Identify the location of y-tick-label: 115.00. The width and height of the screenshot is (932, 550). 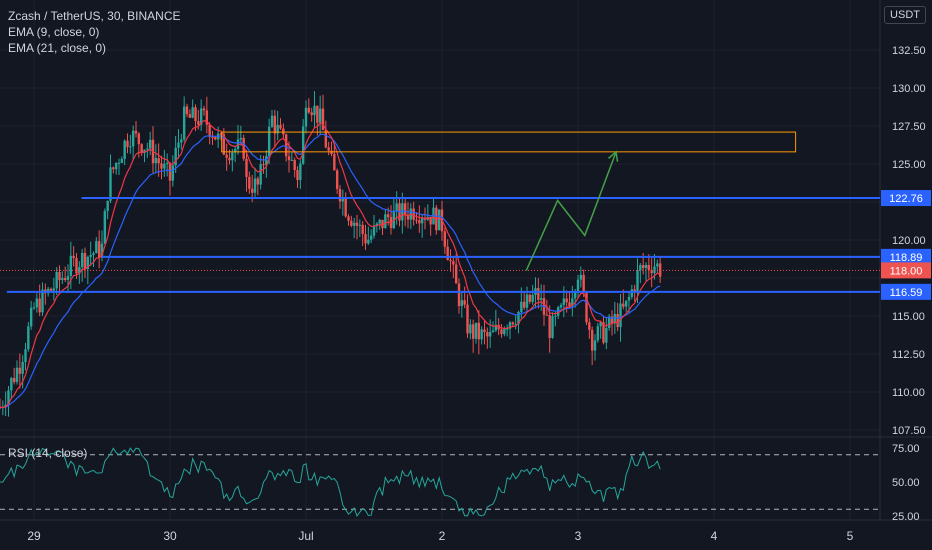
(908, 317).